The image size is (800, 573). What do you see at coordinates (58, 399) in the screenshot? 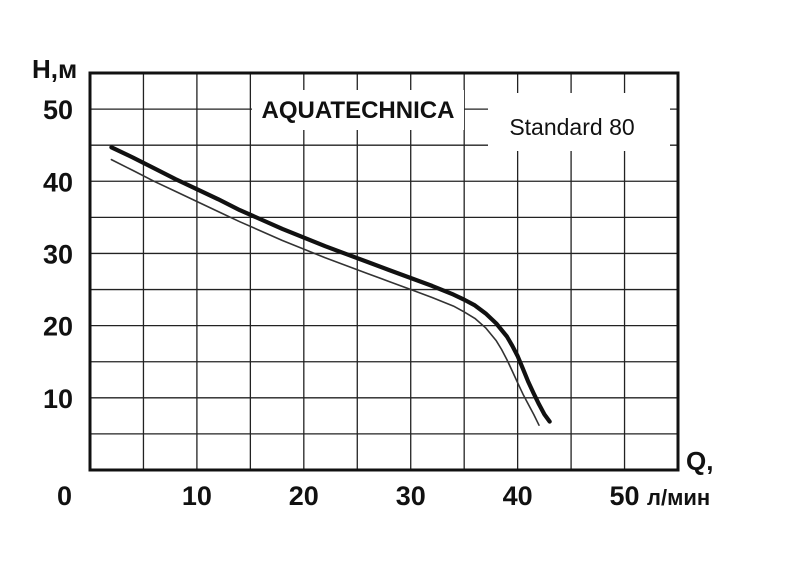
I see `y-tick-label: 10` at bounding box center [58, 399].